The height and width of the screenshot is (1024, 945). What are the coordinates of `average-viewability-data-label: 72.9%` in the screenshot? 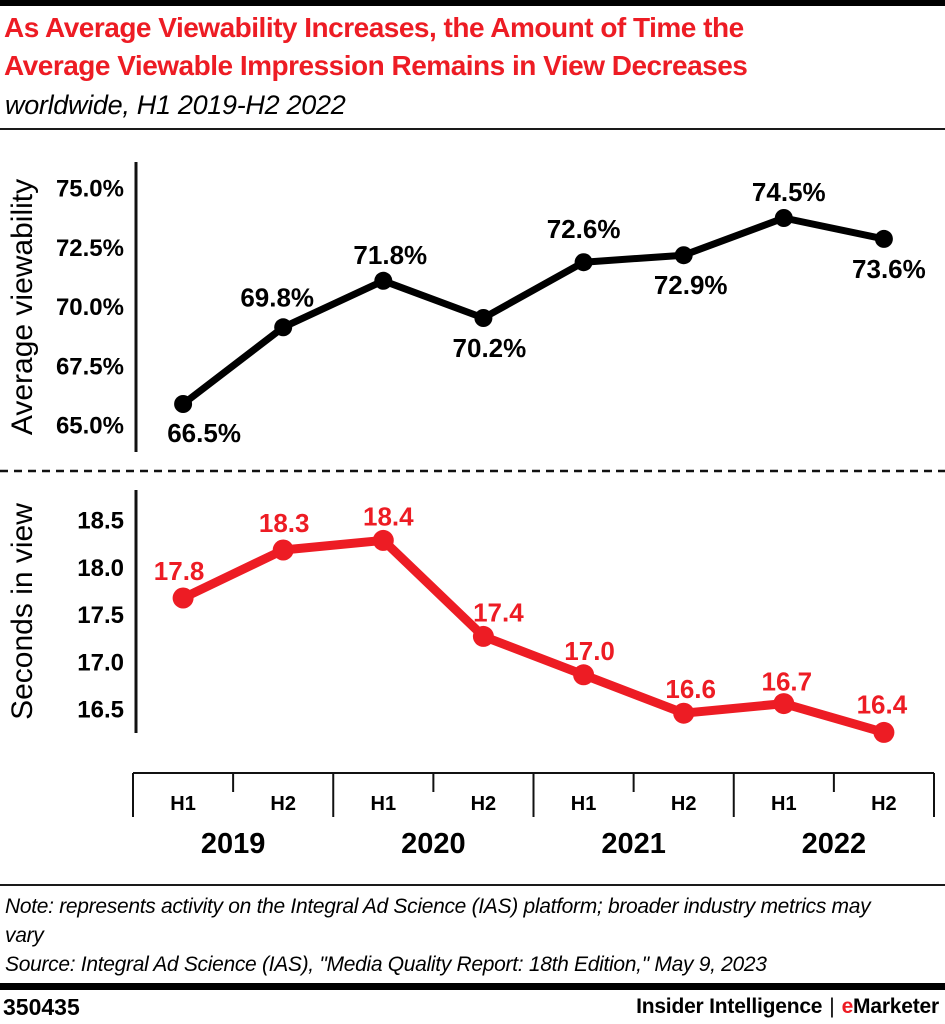 It's located at (691, 285).